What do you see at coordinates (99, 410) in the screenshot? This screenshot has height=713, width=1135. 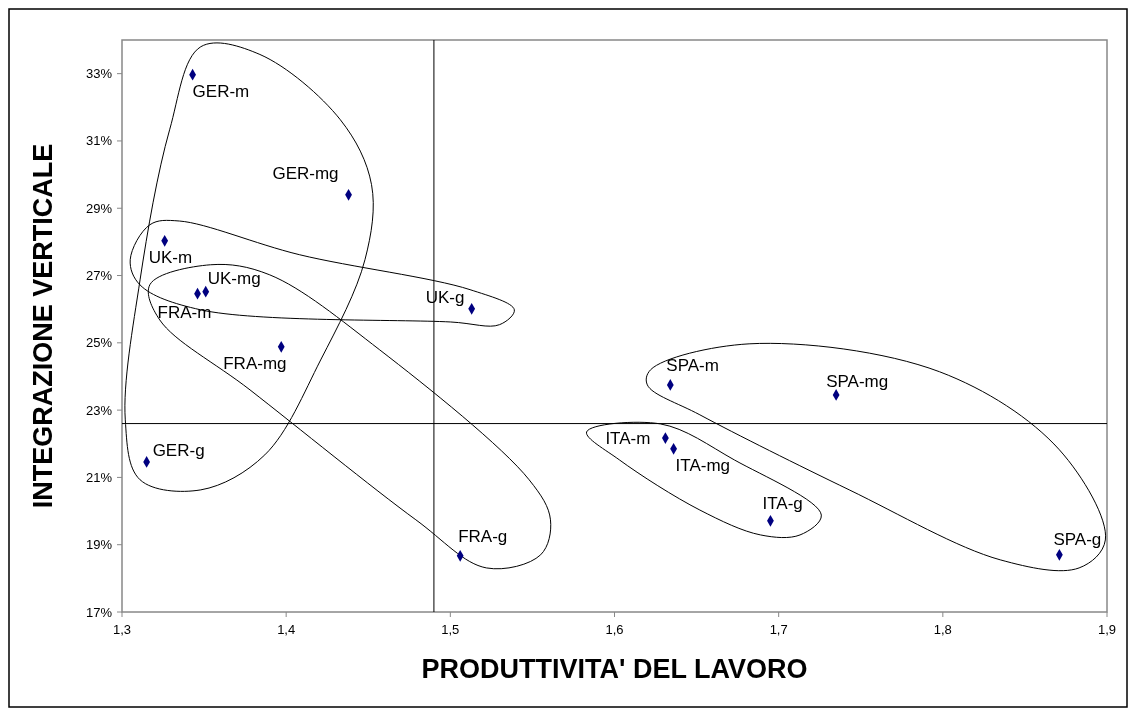 I see `y-tick-label: 23%` at bounding box center [99, 410].